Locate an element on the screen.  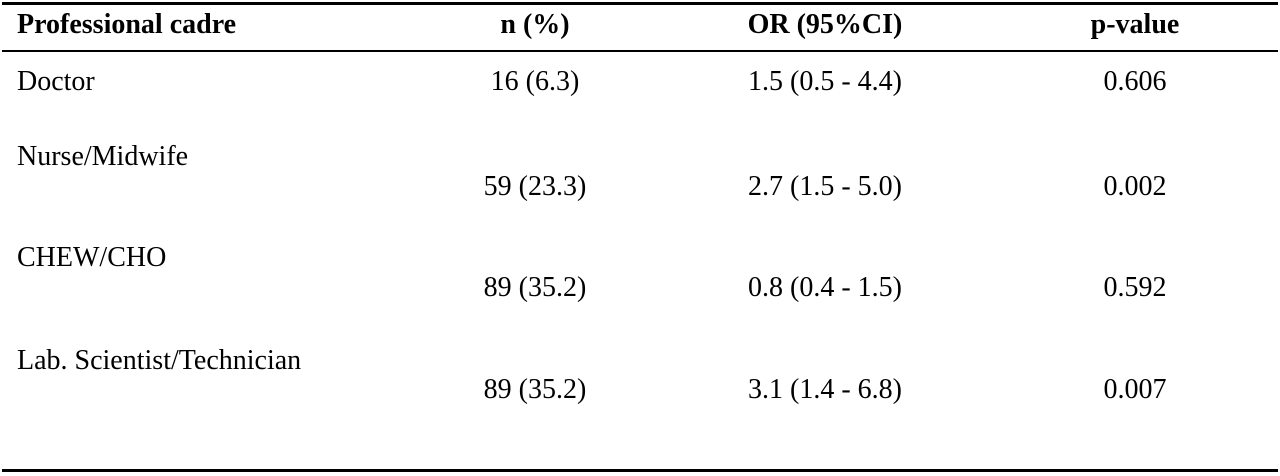
row-chew-or-ci: 0.8 (0.4 - 1.5) is located at coordinates (825, 287).